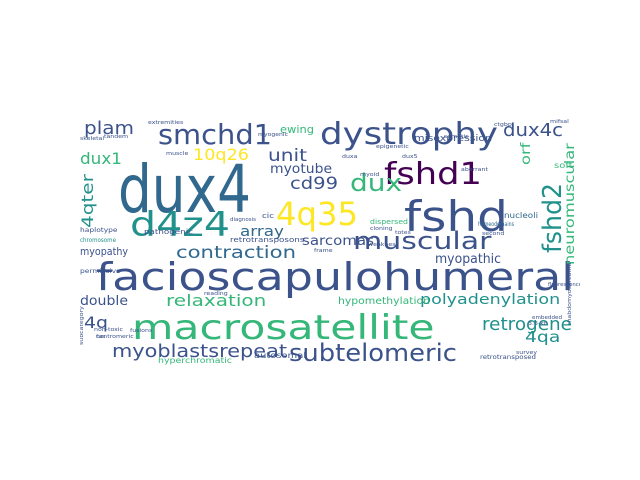 Image resolution: width=640 pixels, height=480 pixels. What do you see at coordinates (216, 300) in the screenshot?
I see `cloud-word: relaxation` at bounding box center [216, 300].